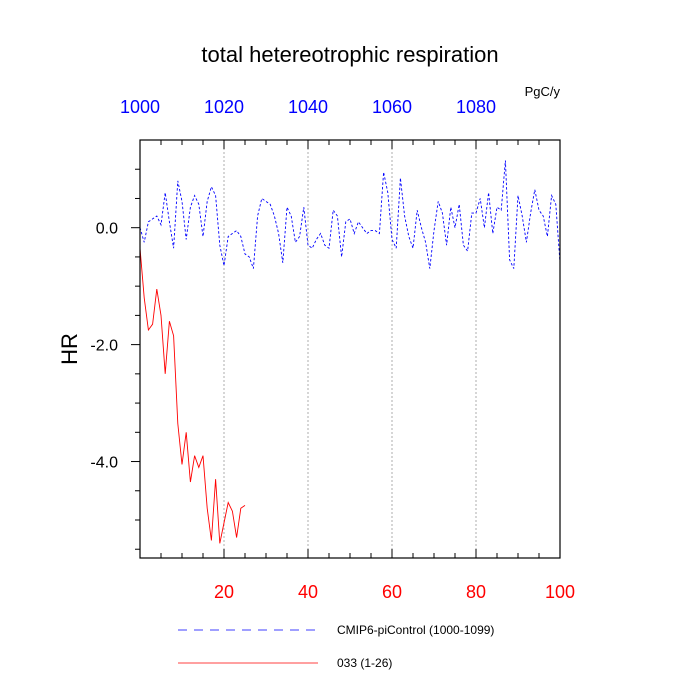 The height and width of the screenshot is (700, 700). I want to click on legend-label-033: 033 (1-26), so click(365, 663).